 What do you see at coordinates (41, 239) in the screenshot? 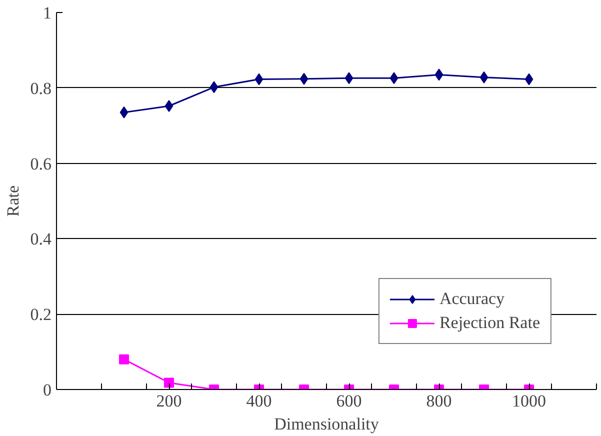
I see `y-tick-label: 0.4` at bounding box center [41, 239].